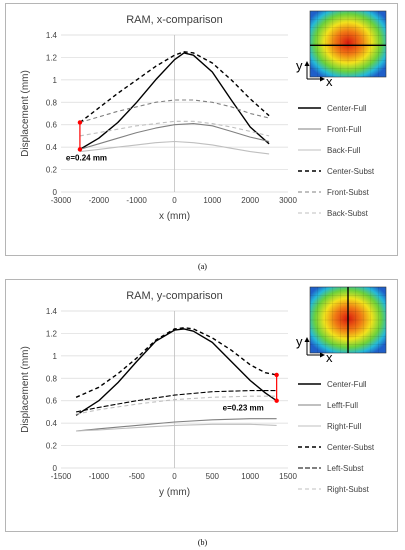 This screenshot has width=405, height=550. I want to click on legend-label: Back-Subst, so click(348, 213).